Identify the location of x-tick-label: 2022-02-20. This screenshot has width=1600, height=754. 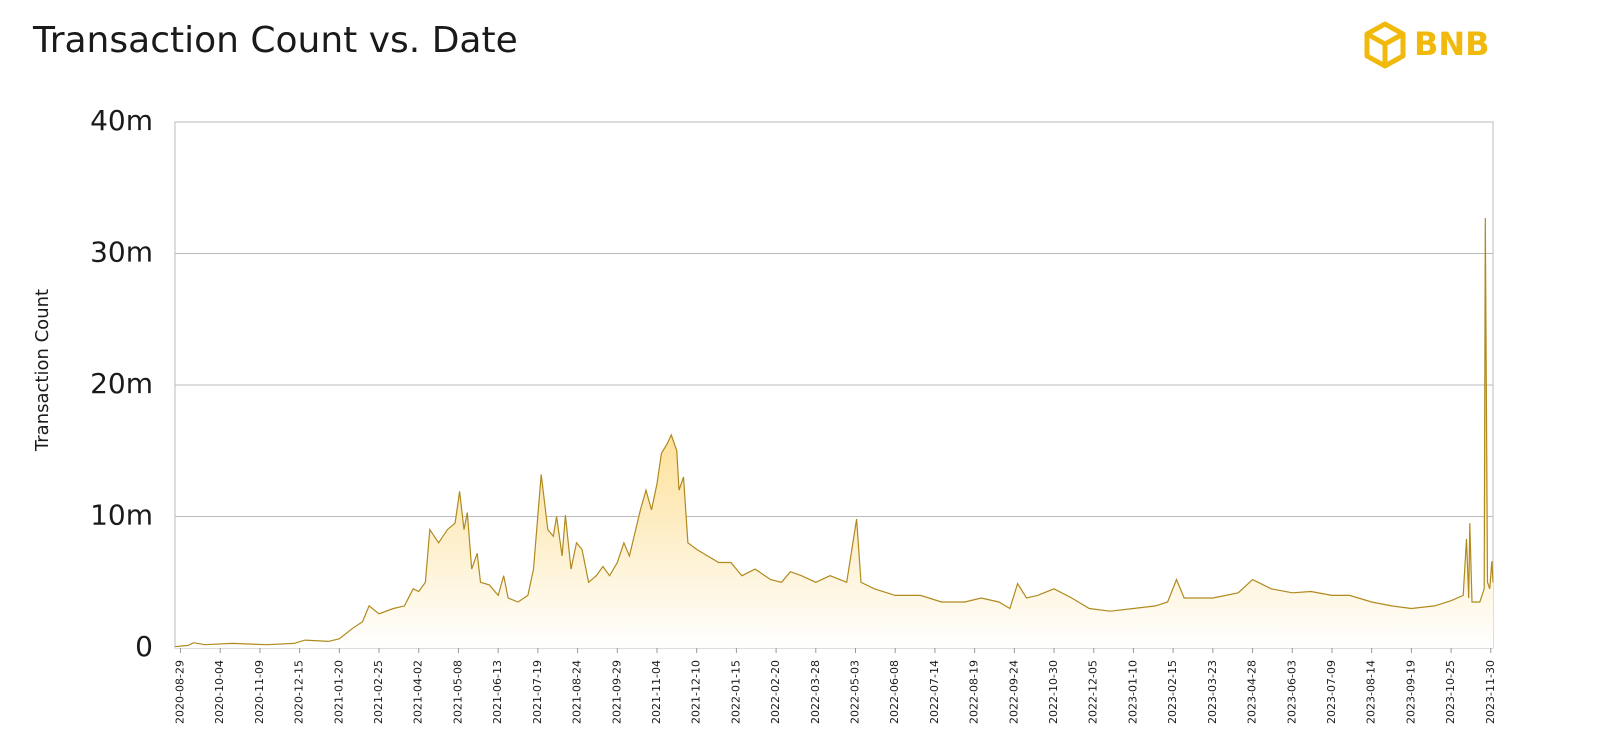
(775, 692).